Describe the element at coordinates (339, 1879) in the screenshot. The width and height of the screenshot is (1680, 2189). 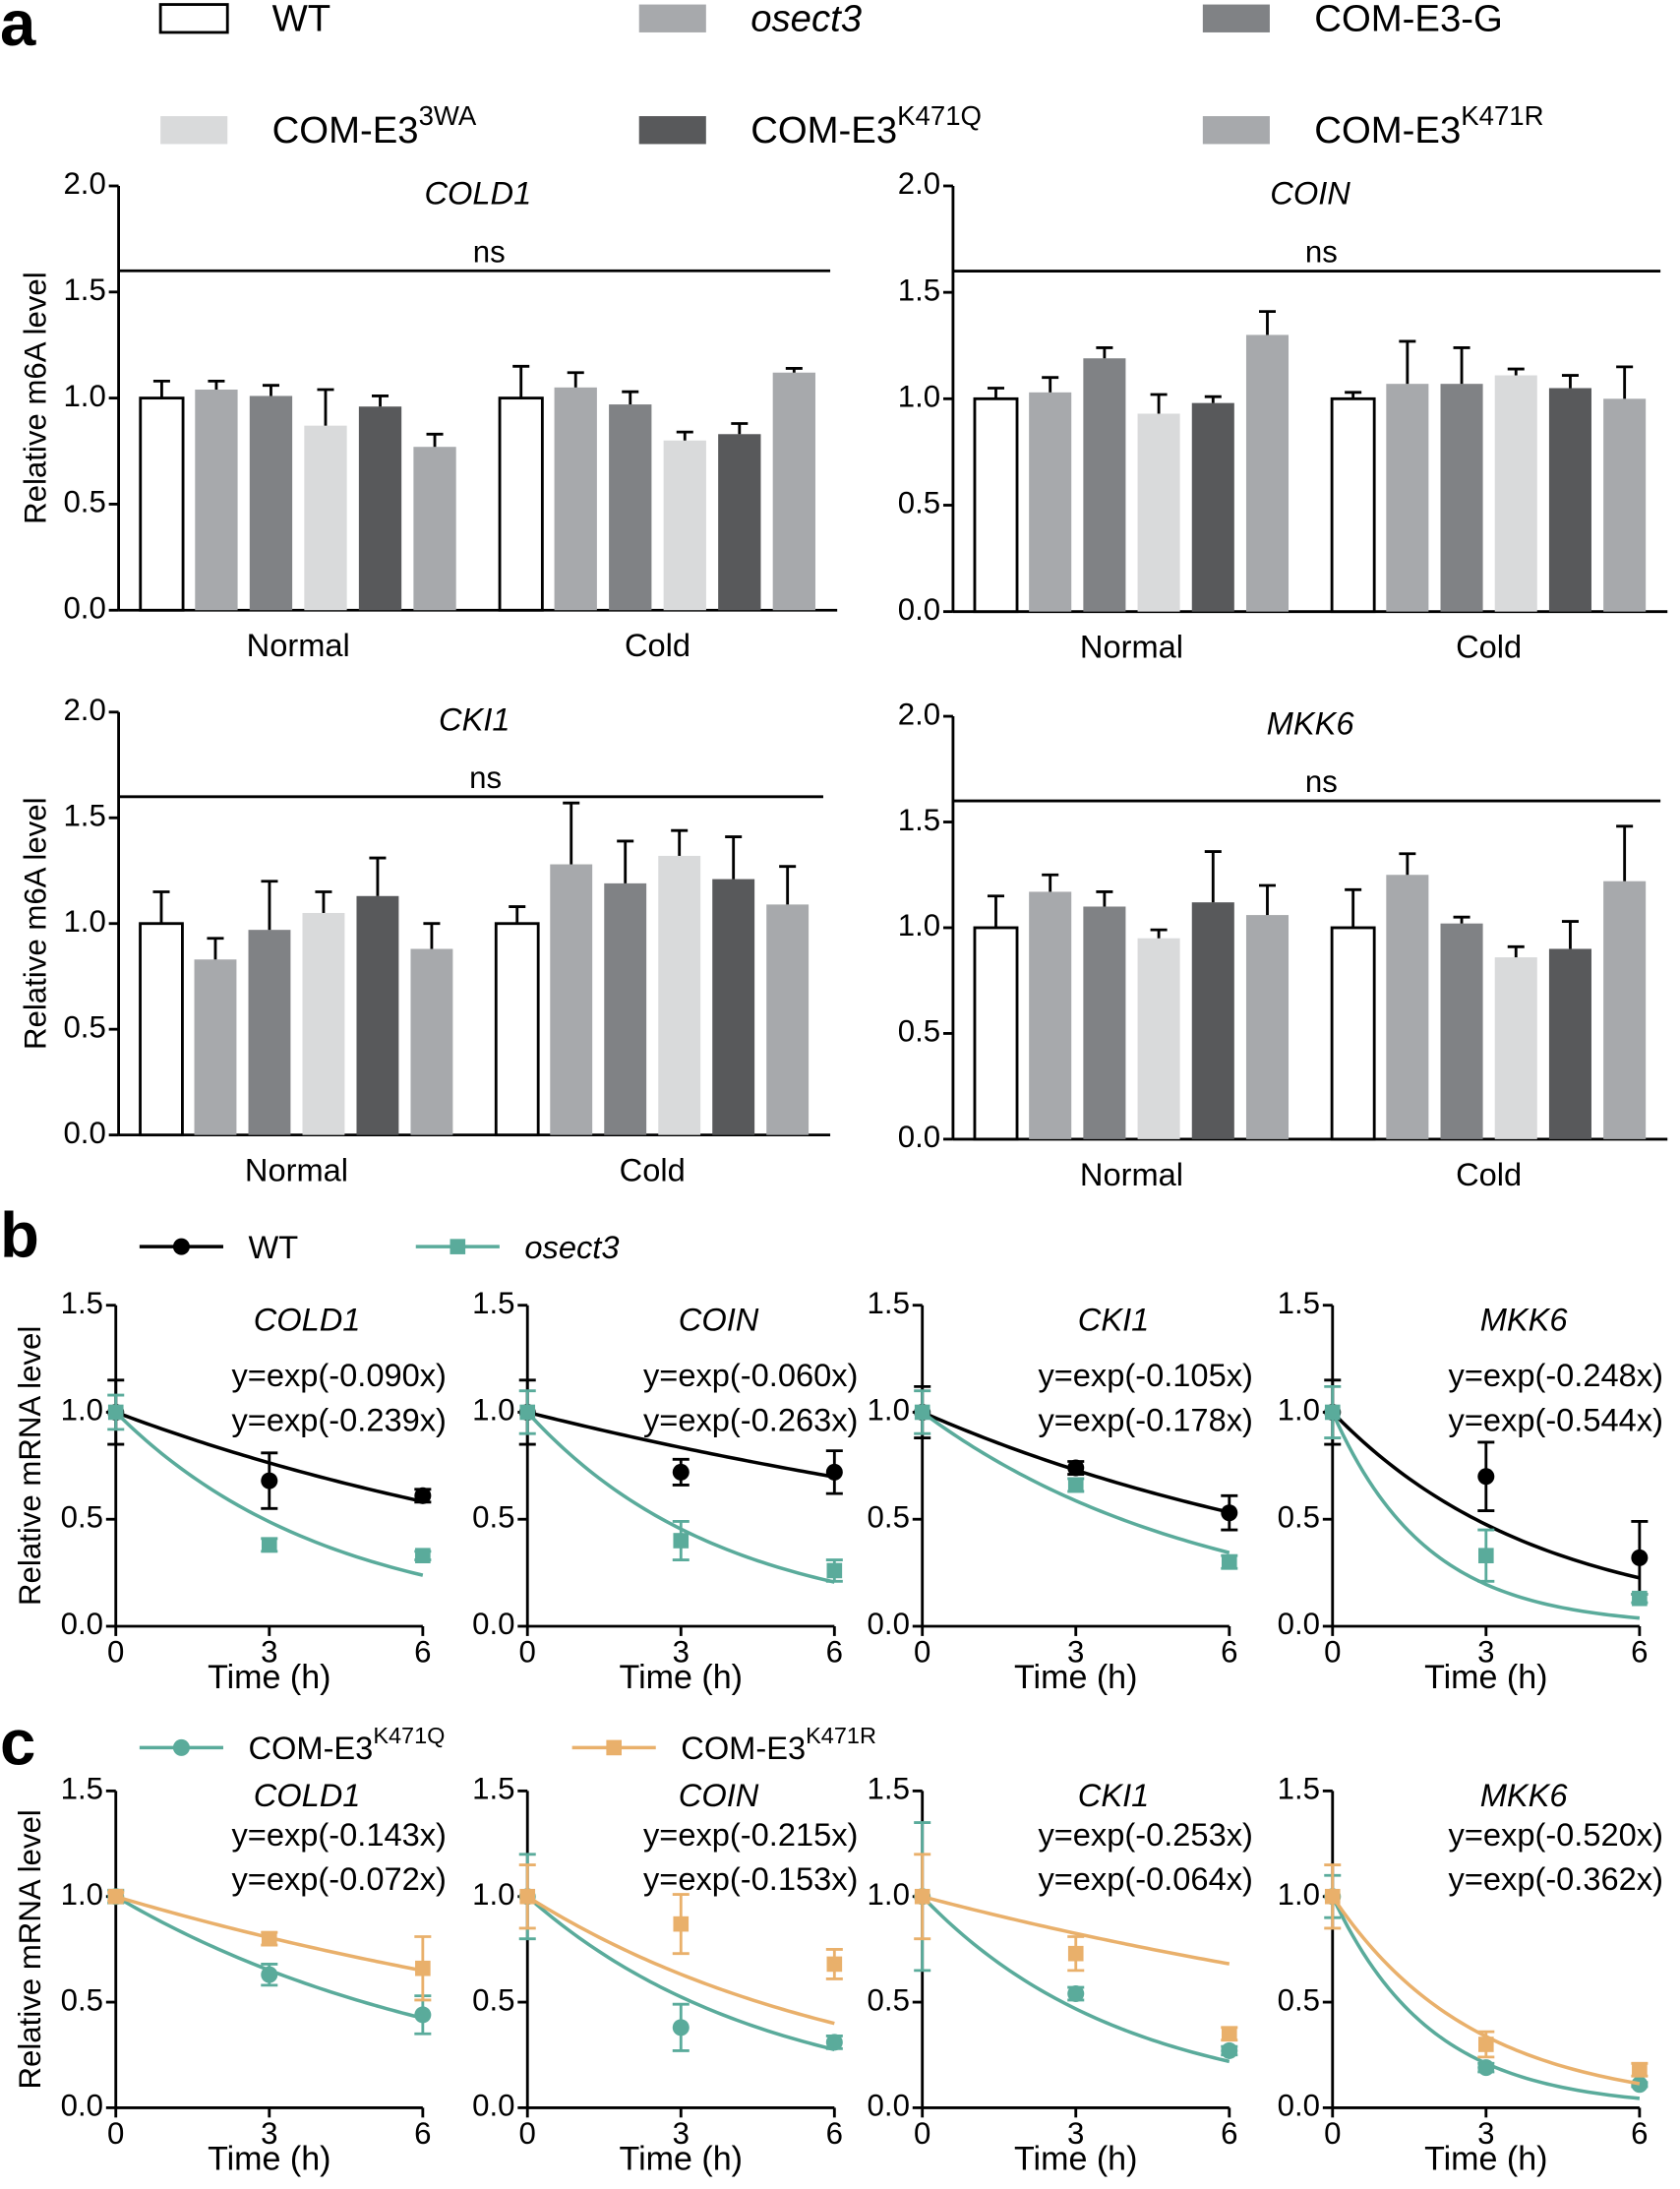
I see `fit-equation: y=exp(-0.072x)` at that location.